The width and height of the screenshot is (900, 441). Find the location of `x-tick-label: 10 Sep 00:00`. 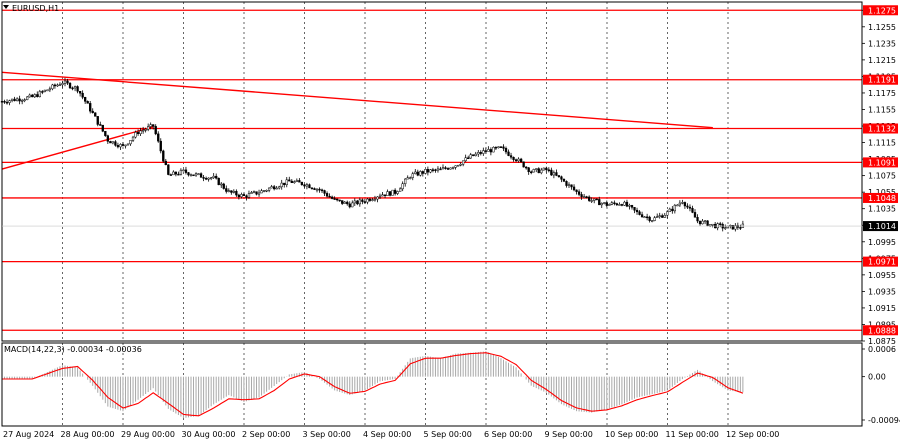

x-tick-label: 10 Sep 00:00 is located at coordinates (631, 434).